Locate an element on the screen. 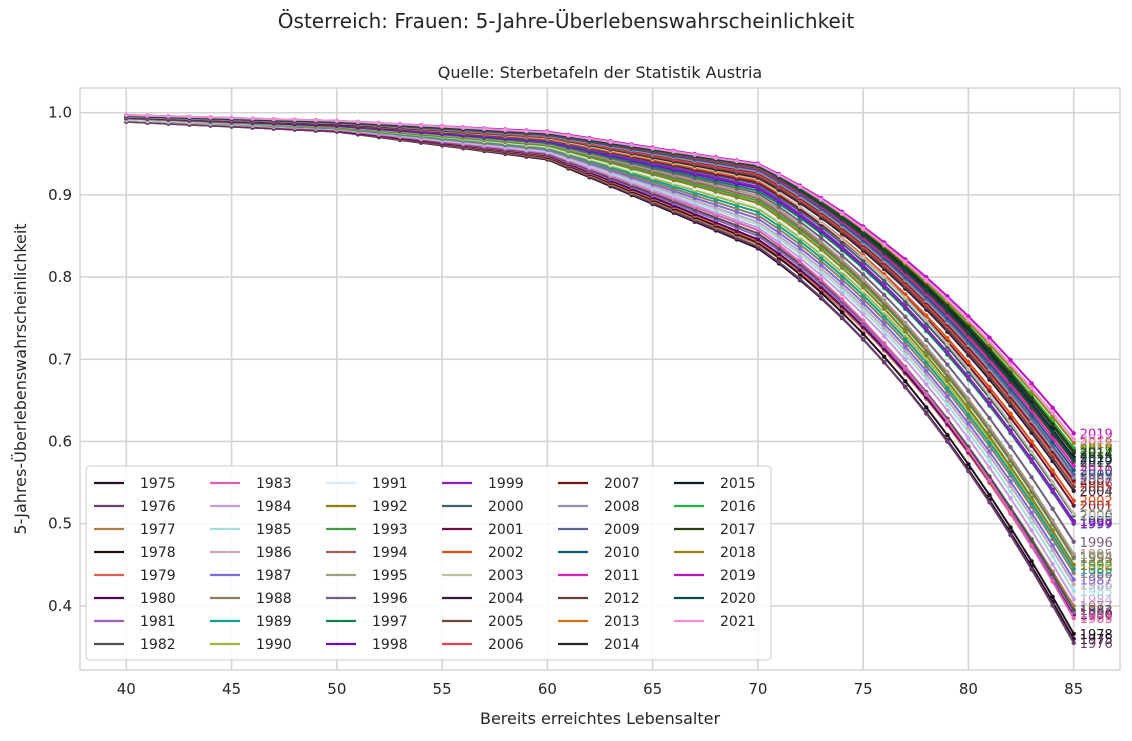  legend-label: 1999 is located at coordinates (506, 484).